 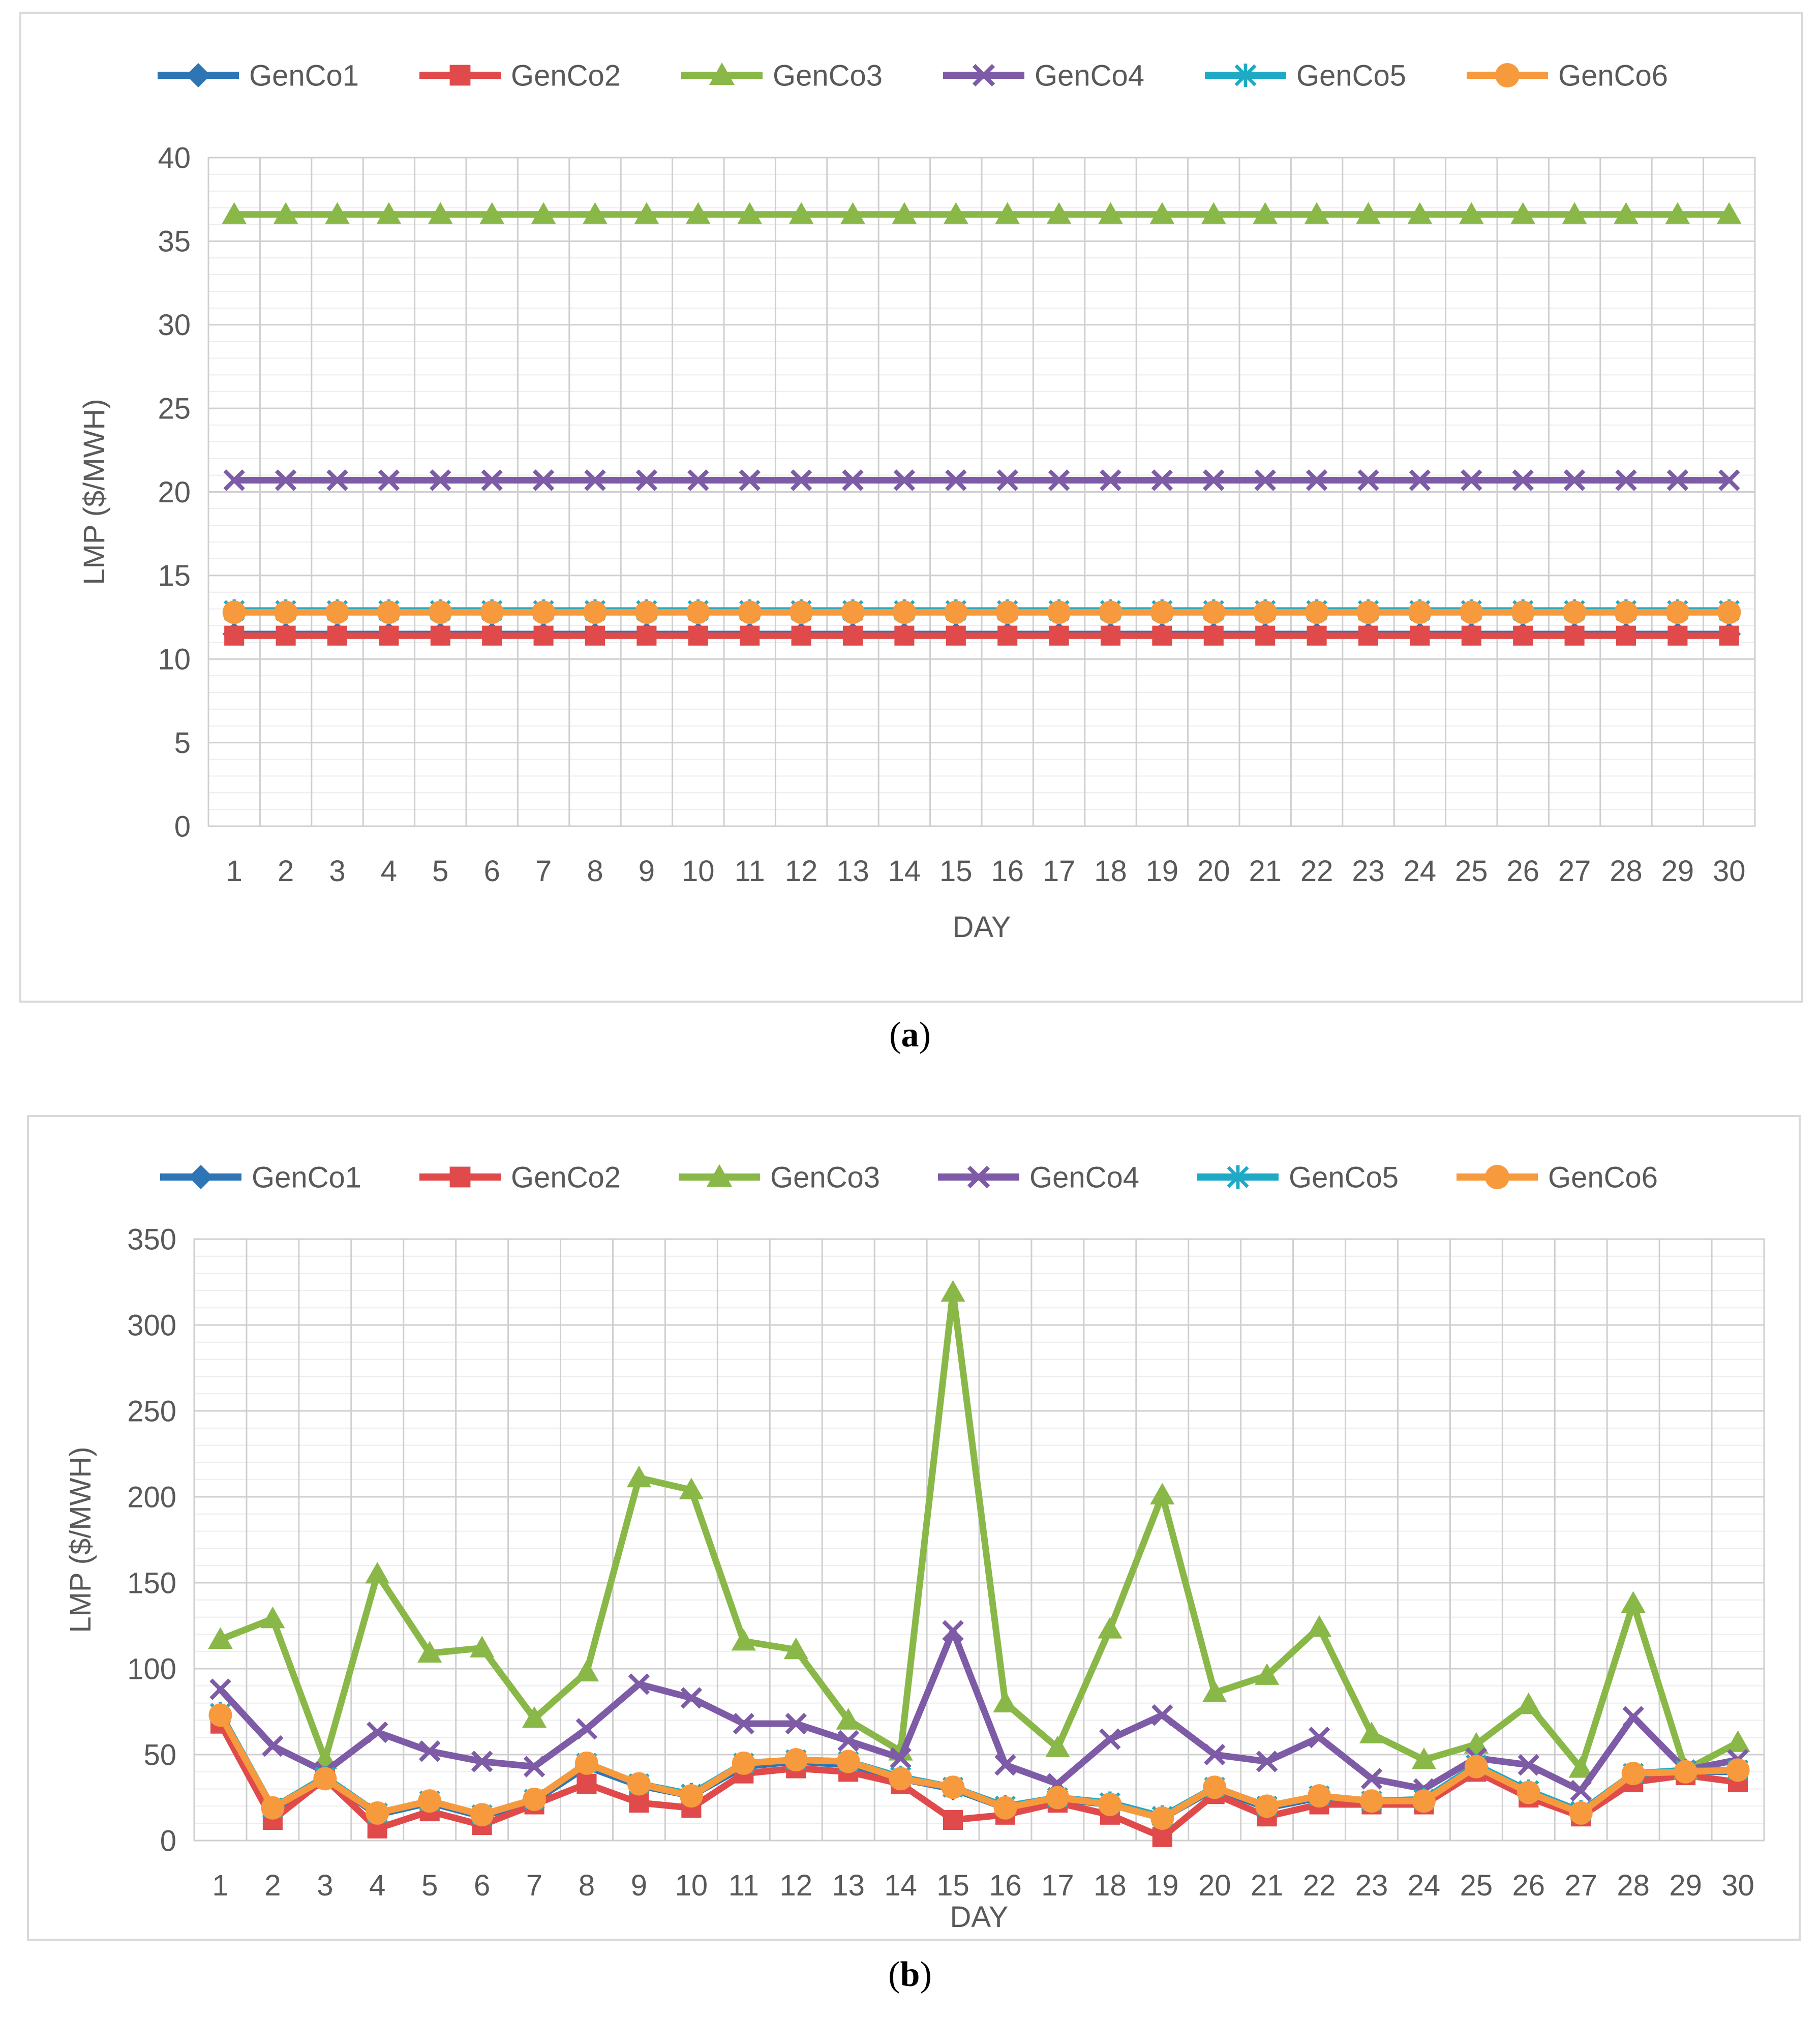 I want to click on panel-b-legend-label: GenCo5, so click(x=1344, y=1177).